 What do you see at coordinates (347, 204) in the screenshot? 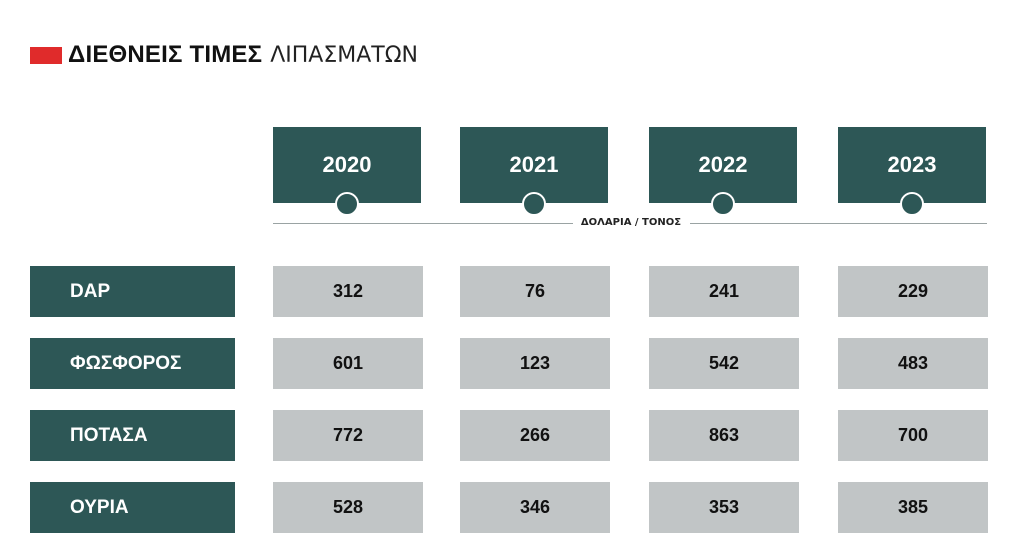
I see `year-dot-2020` at bounding box center [347, 204].